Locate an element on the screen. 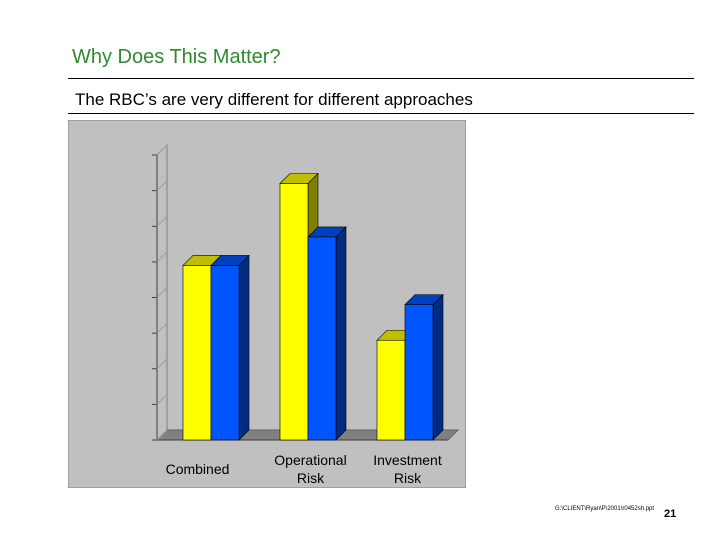 The image size is (720, 540). x-tick-label: Investment Risk is located at coordinates (407, 469).